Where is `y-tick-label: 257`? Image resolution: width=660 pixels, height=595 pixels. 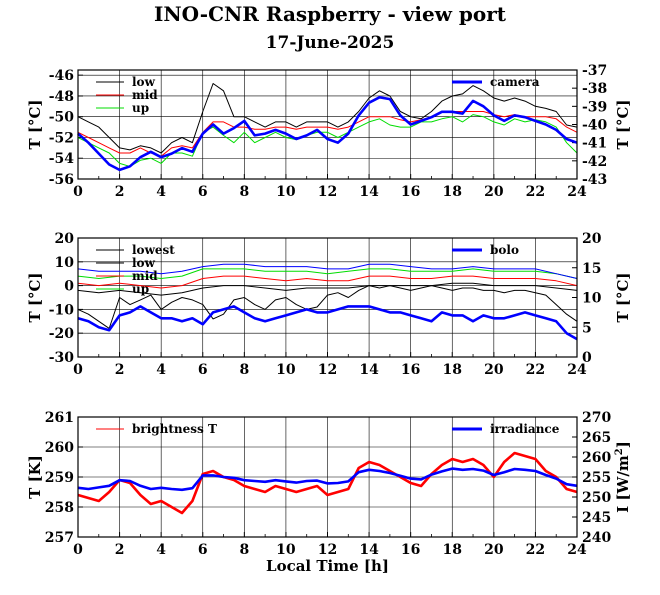
y-tick-label: 257 is located at coordinates (59, 538).